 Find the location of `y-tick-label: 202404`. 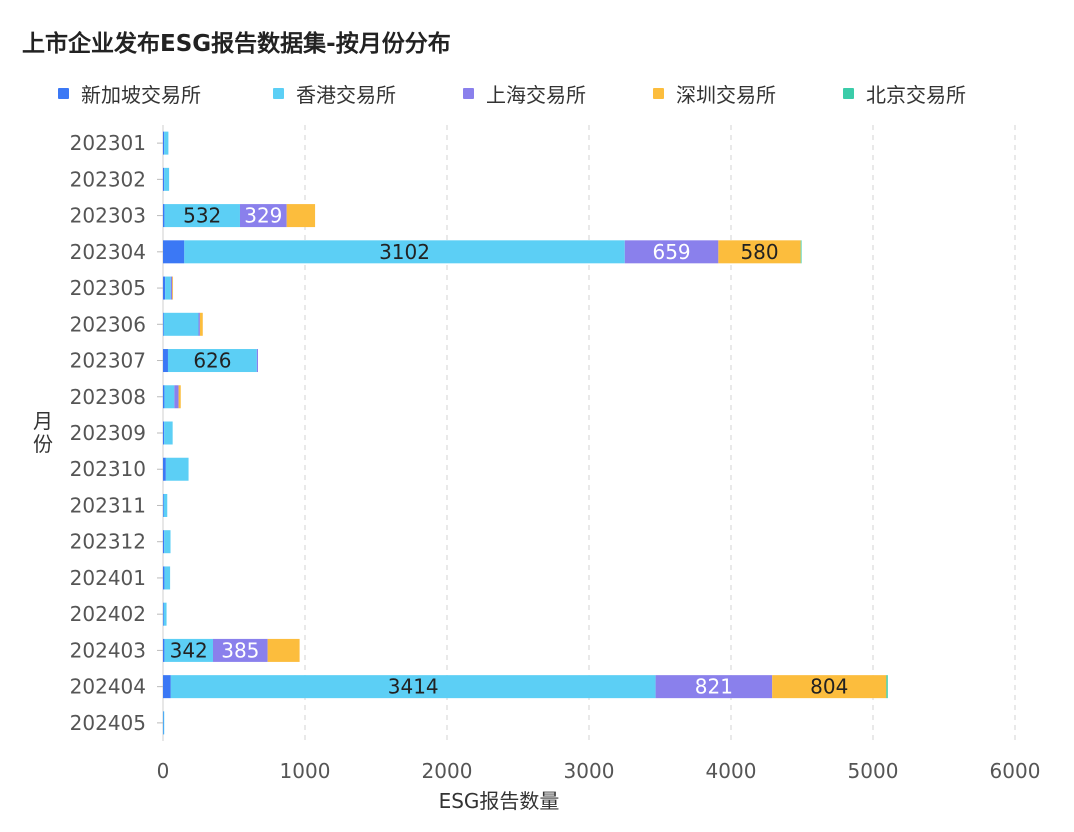

y-tick-label: 202404 is located at coordinates (108, 687).